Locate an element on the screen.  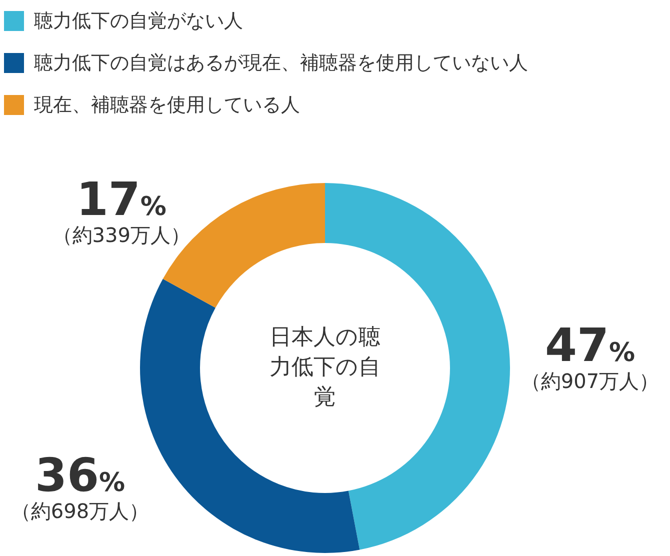
legend-label: 現在、補聴器を使用している人 is located at coordinates (167, 105).